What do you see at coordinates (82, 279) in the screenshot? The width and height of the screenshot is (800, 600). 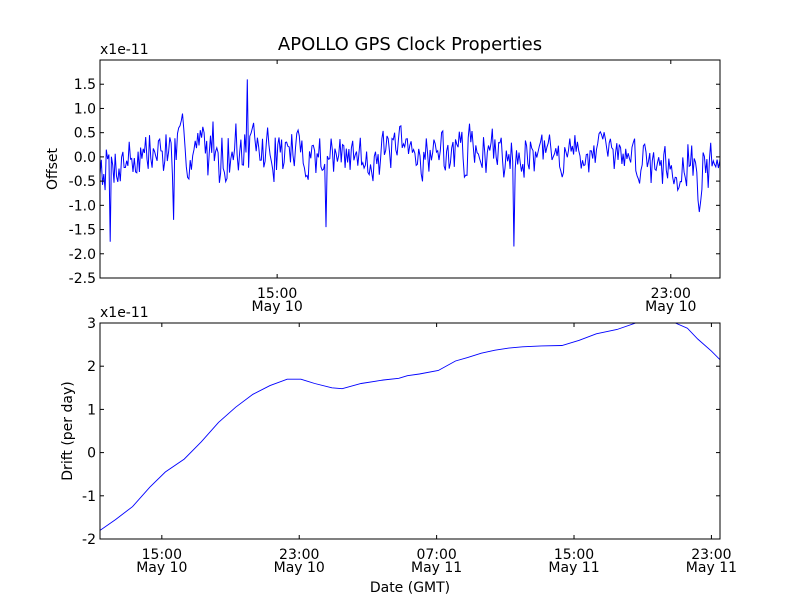 I see `y-tick-label: -2.5` at bounding box center [82, 279].